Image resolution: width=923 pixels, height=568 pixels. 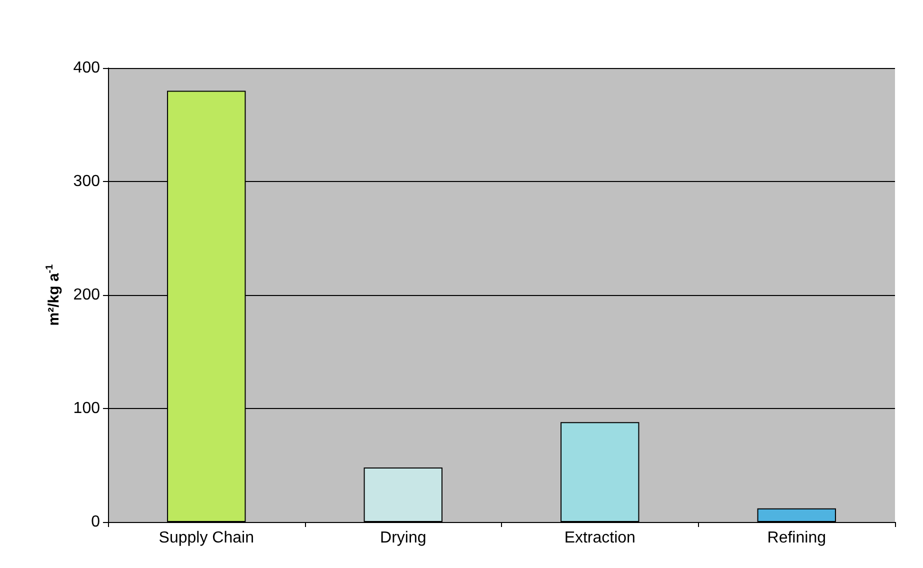 I want to click on x-tick-label: Extraction, so click(x=600, y=538).